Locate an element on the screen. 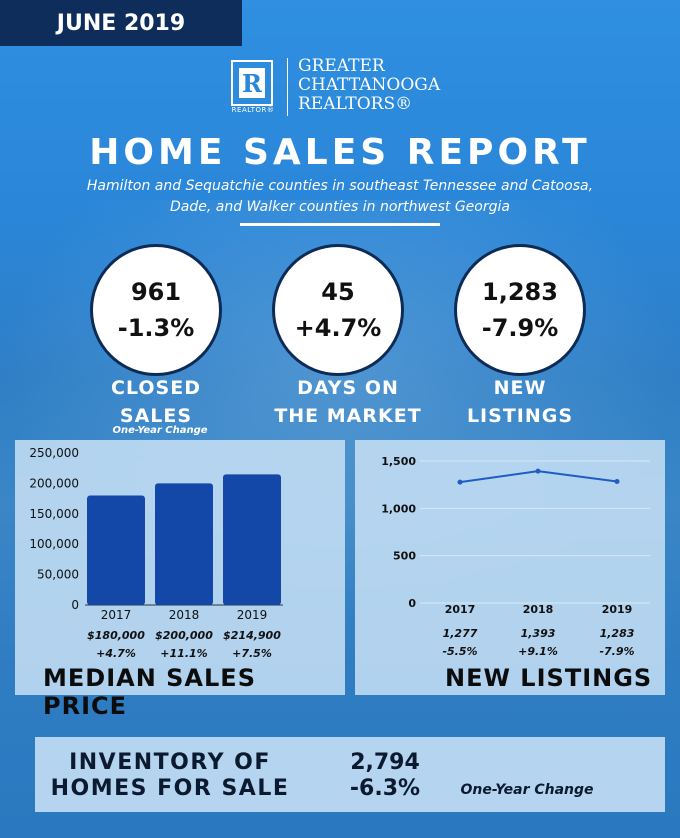 Image resolution: width=680 pixels, height=838 pixels. y-tick-label: 100,000 is located at coordinates (54, 544).